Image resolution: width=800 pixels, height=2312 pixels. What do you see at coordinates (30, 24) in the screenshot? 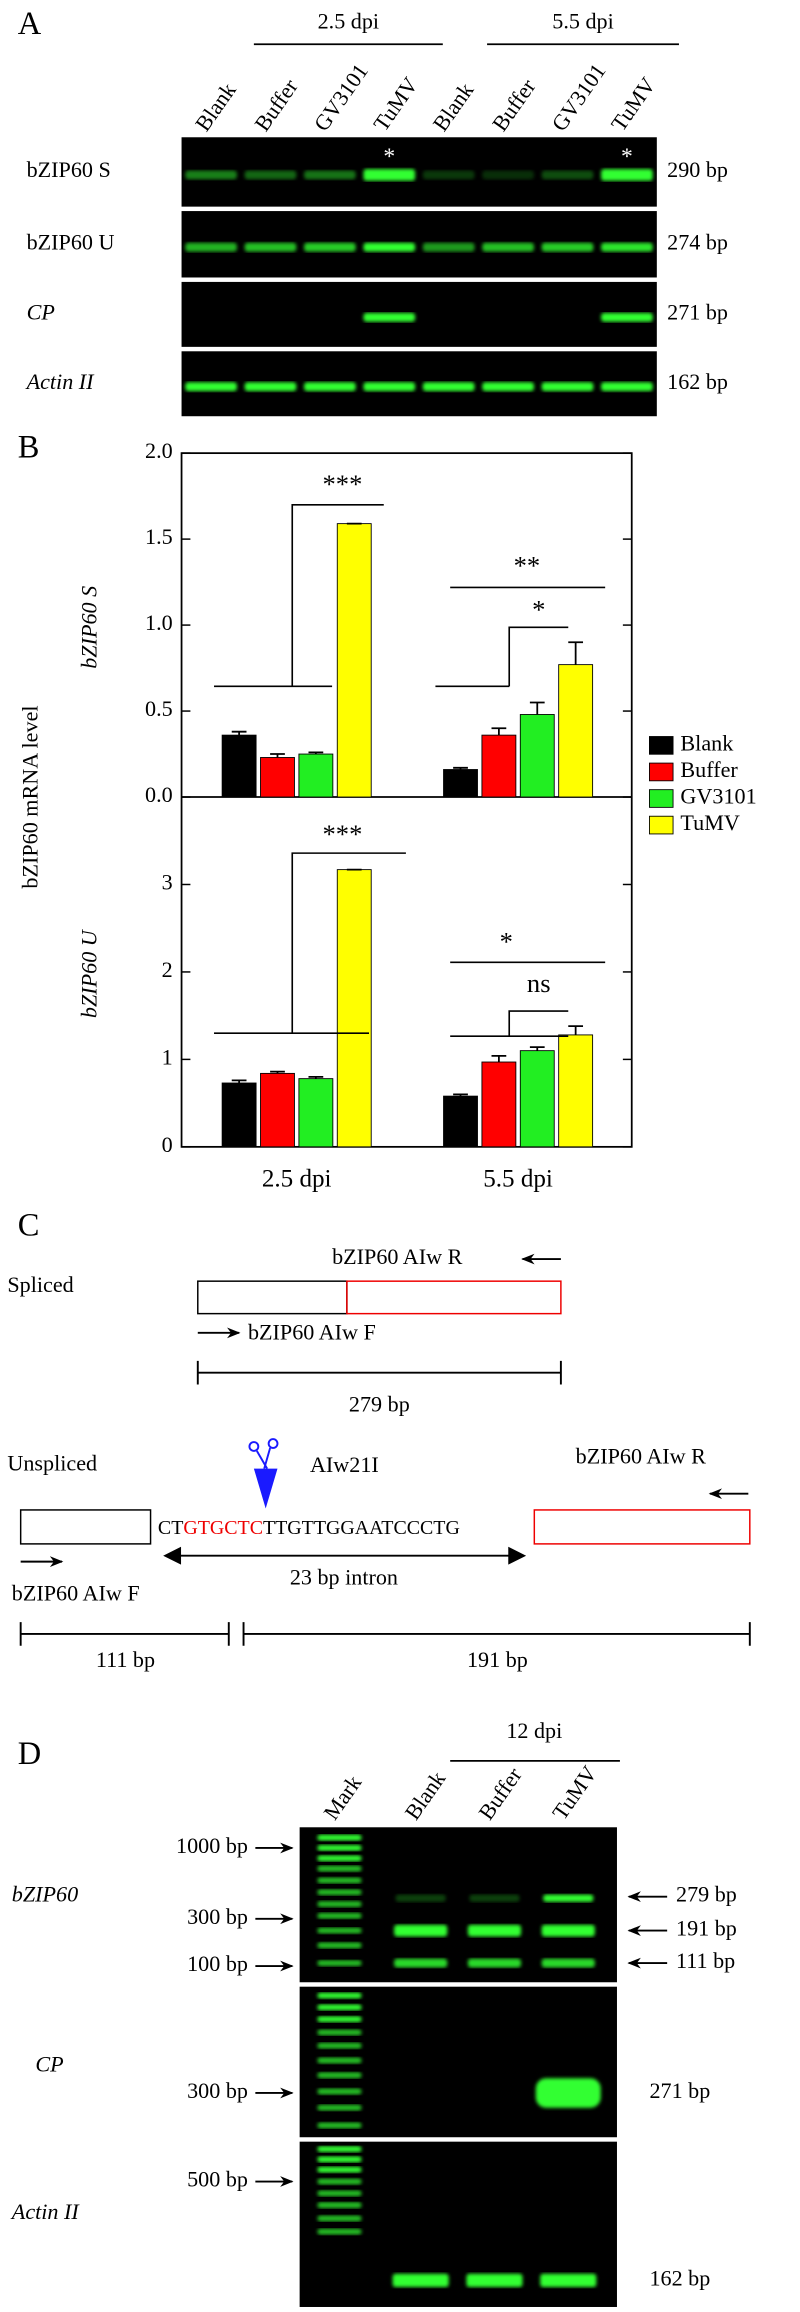
I see `panel-label: A` at bounding box center [30, 24].